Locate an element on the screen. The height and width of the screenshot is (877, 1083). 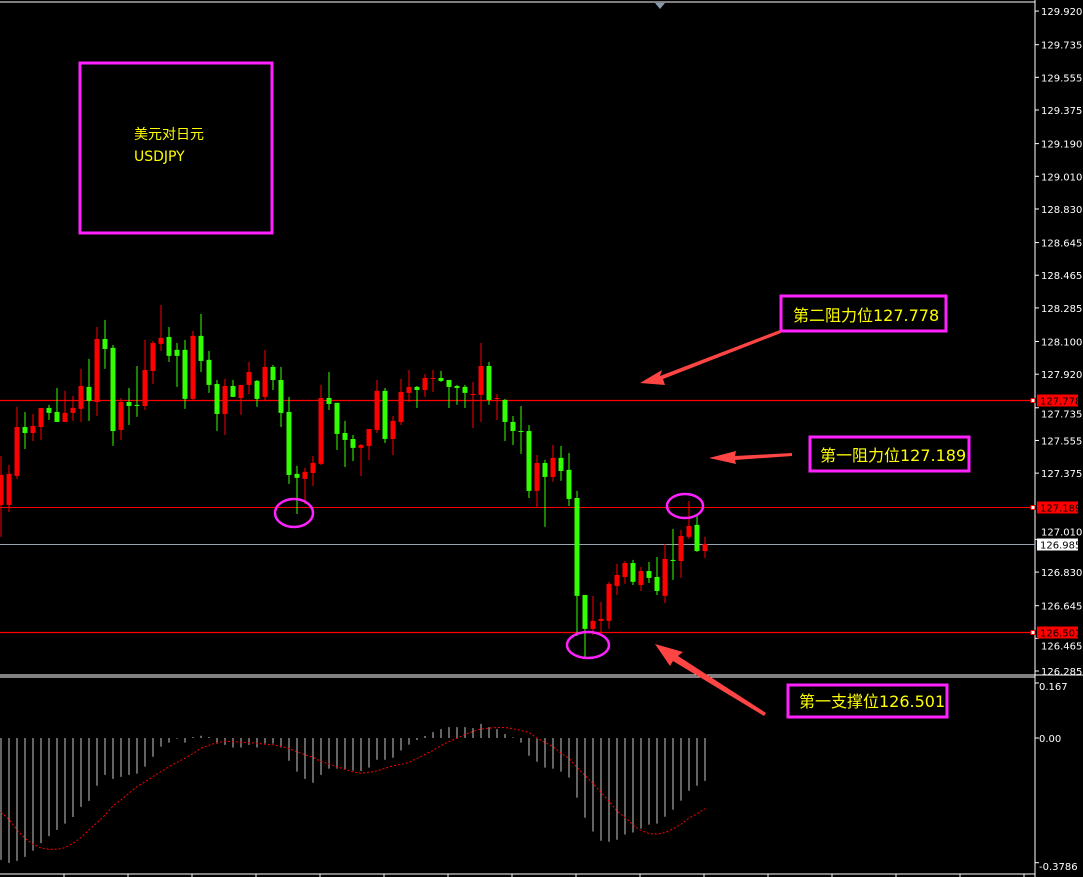
level-tag-label: 127.778 is located at coordinates (1060, 402).